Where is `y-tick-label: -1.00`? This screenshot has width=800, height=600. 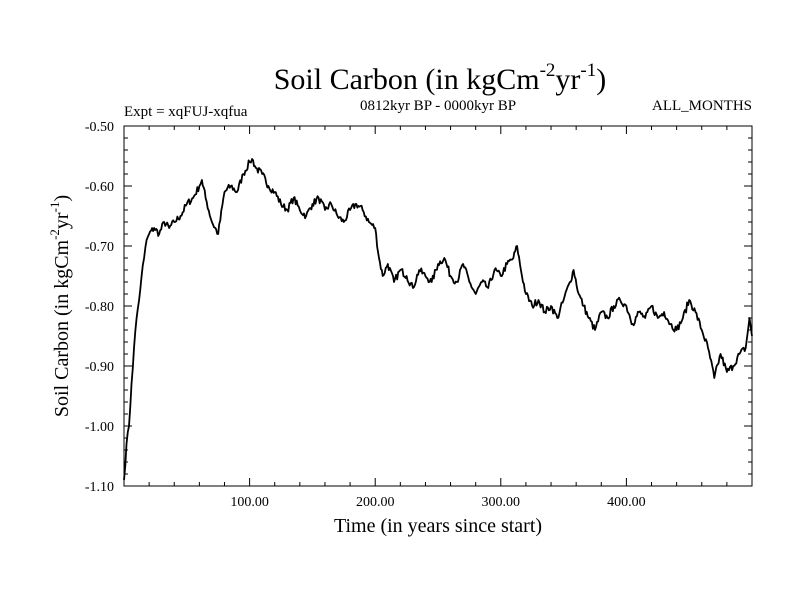
y-tick-label: -1.00 is located at coordinates (99, 427).